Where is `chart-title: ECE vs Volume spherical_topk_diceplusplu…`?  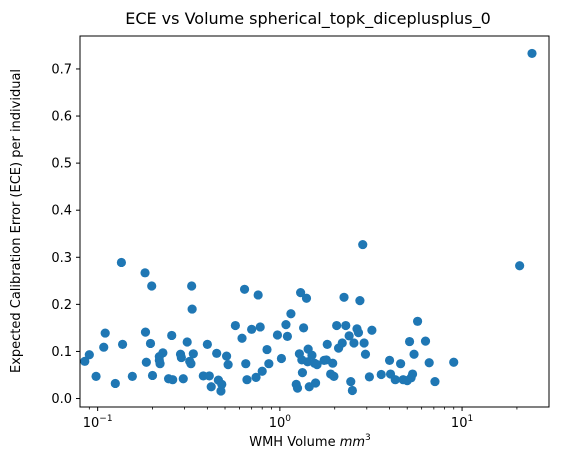
chart-title: ECE vs Volume spherical_topk_diceplusplu… is located at coordinates (308, 19).